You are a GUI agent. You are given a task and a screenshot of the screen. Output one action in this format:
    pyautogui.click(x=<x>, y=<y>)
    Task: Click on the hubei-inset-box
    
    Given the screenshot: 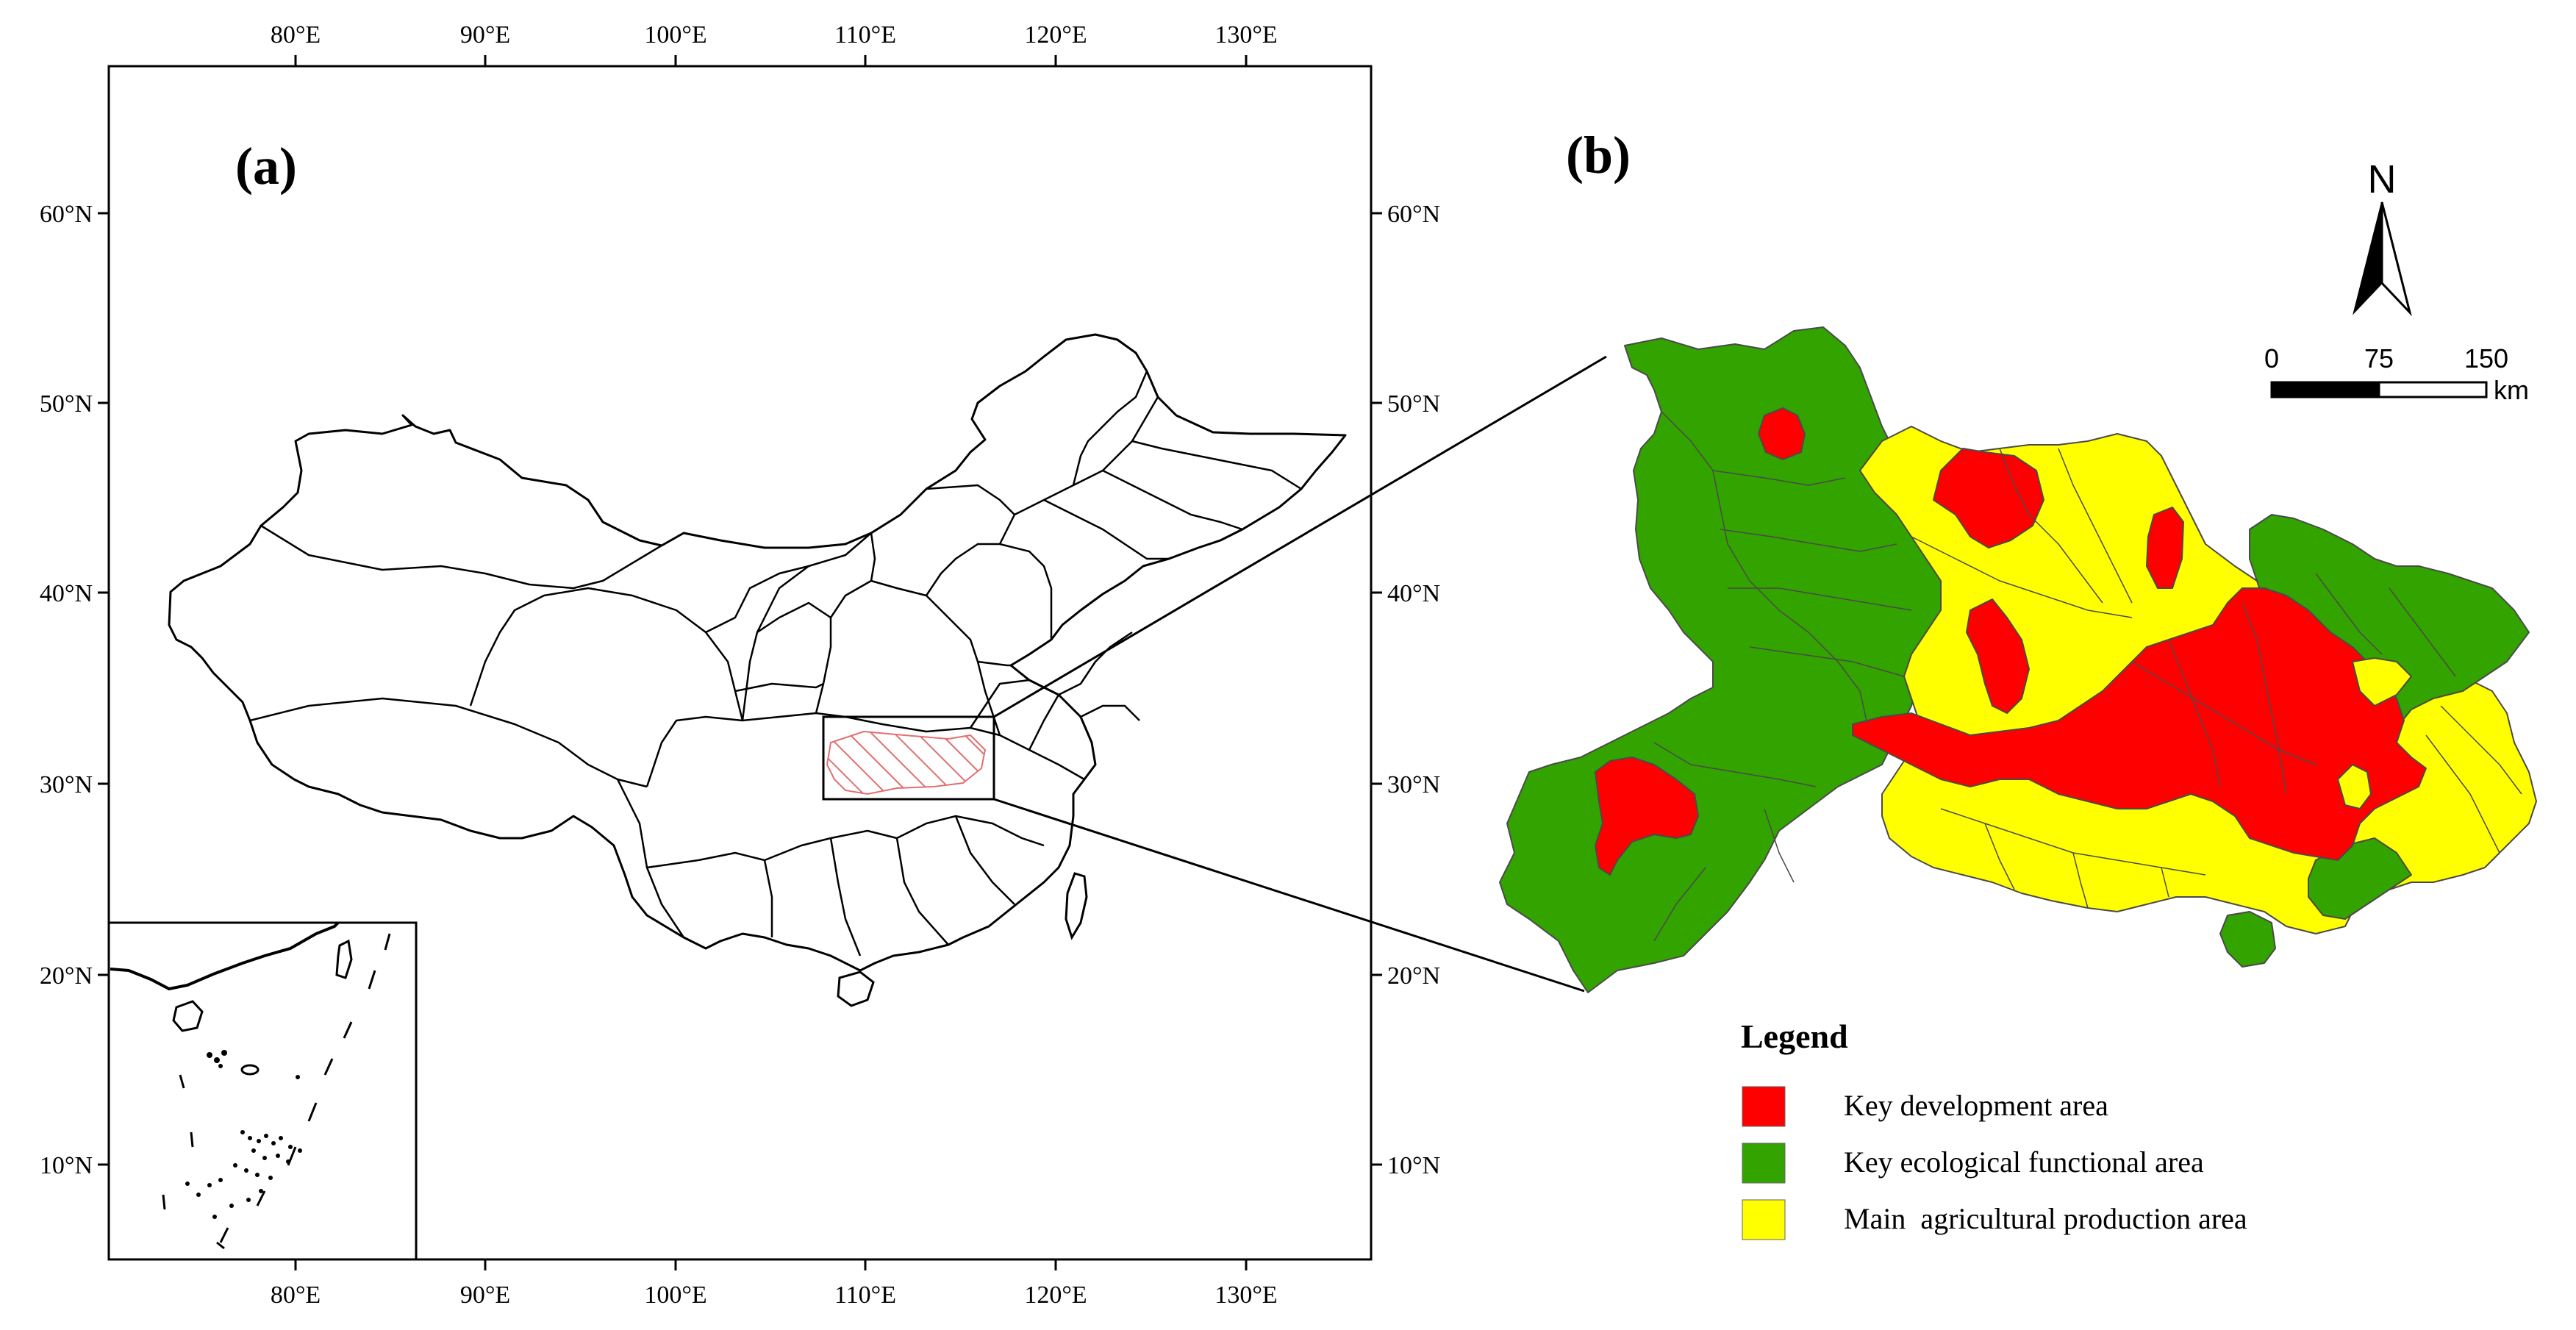 What is the action you would take?
    pyautogui.click(x=908, y=758)
    